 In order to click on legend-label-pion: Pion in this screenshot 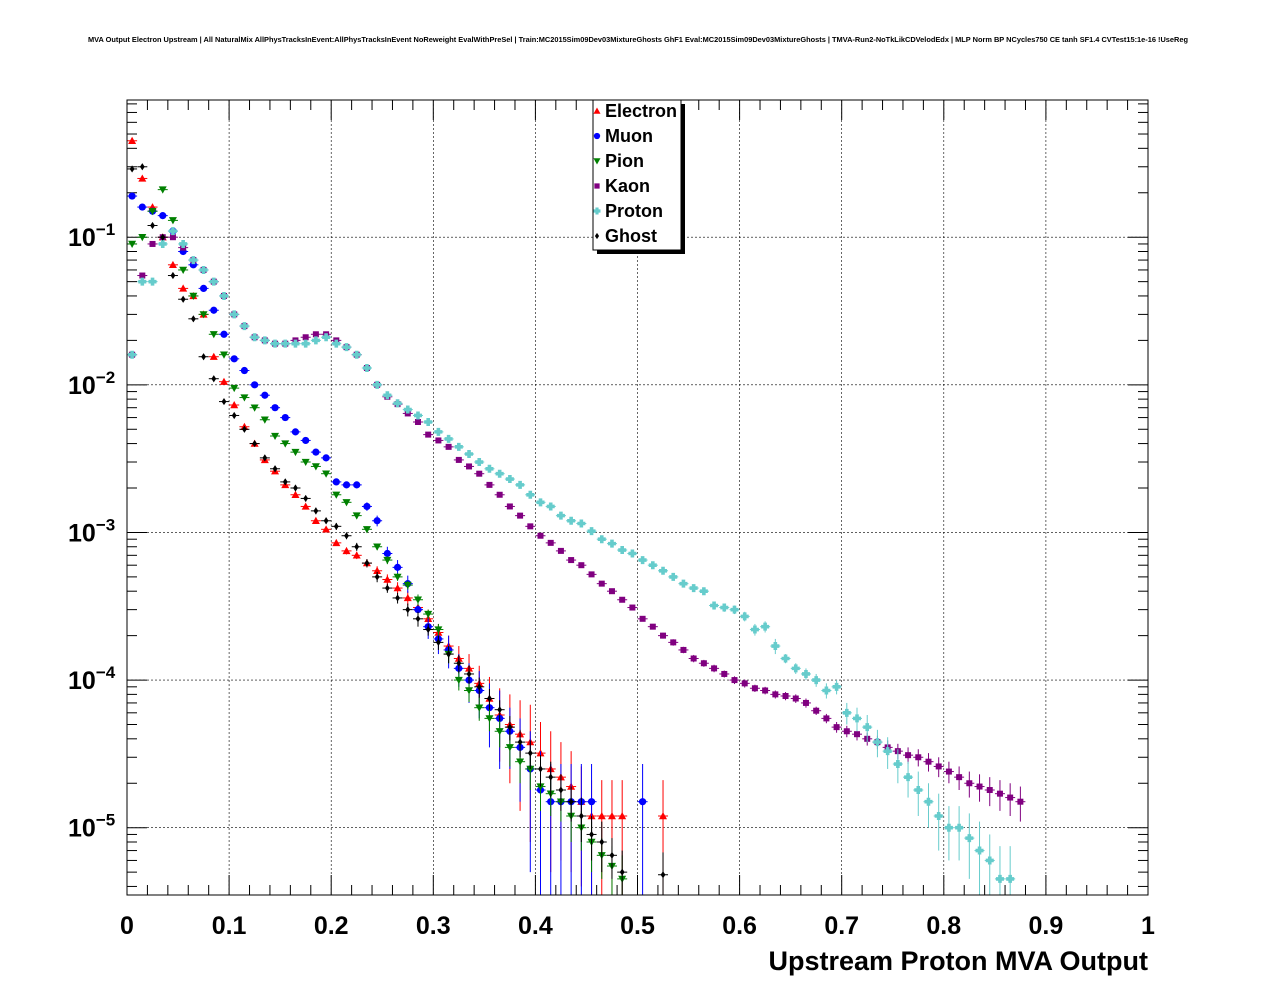, I will do `click(624, 161)`.